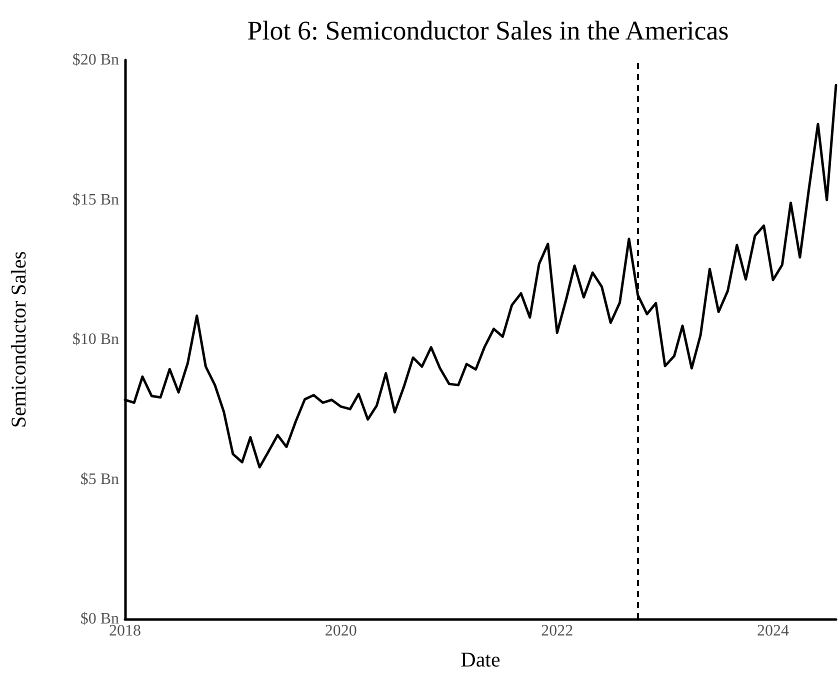 This screenshot has height=675, width=838. What do you see at coordinates (557, 631) in the screenshot?
I see `x-tick-label: 2022` at bounding box center [557, 631].